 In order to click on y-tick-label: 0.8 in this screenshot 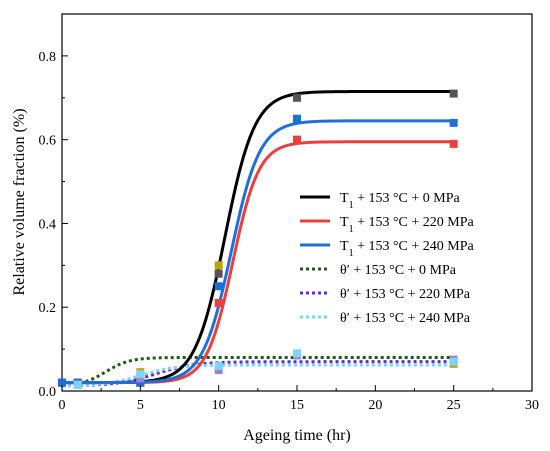, I will do `click(48, 57)`.